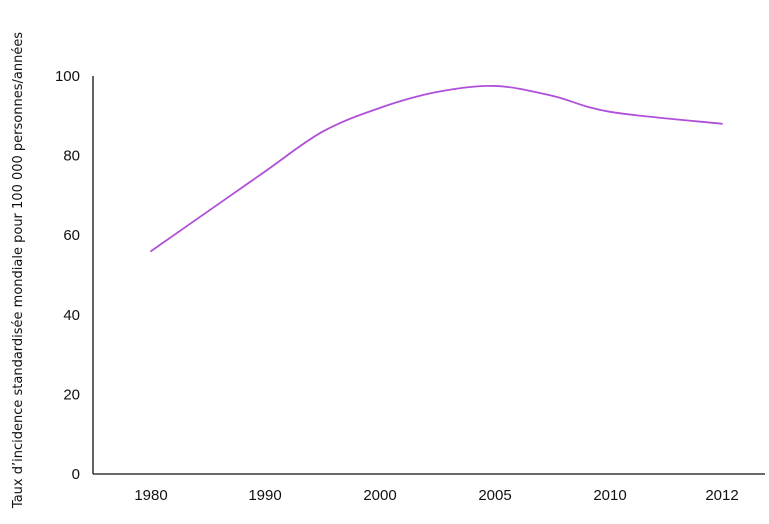 The height and width of the screenshot is (524, 769). I want to click on y-tick-label: 20, so click(71, 394).